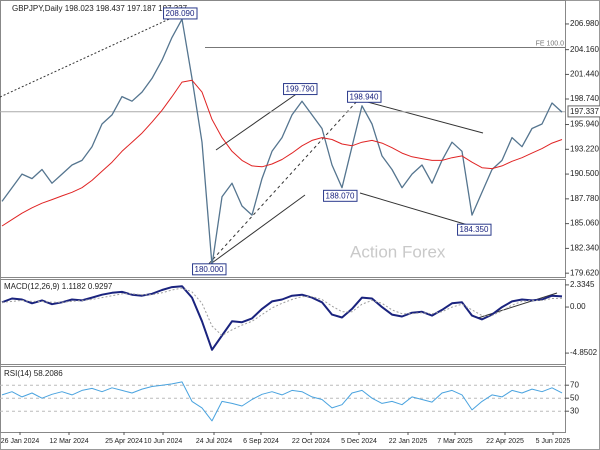  I want to click on level-label: 208.090, so click(180, 13).